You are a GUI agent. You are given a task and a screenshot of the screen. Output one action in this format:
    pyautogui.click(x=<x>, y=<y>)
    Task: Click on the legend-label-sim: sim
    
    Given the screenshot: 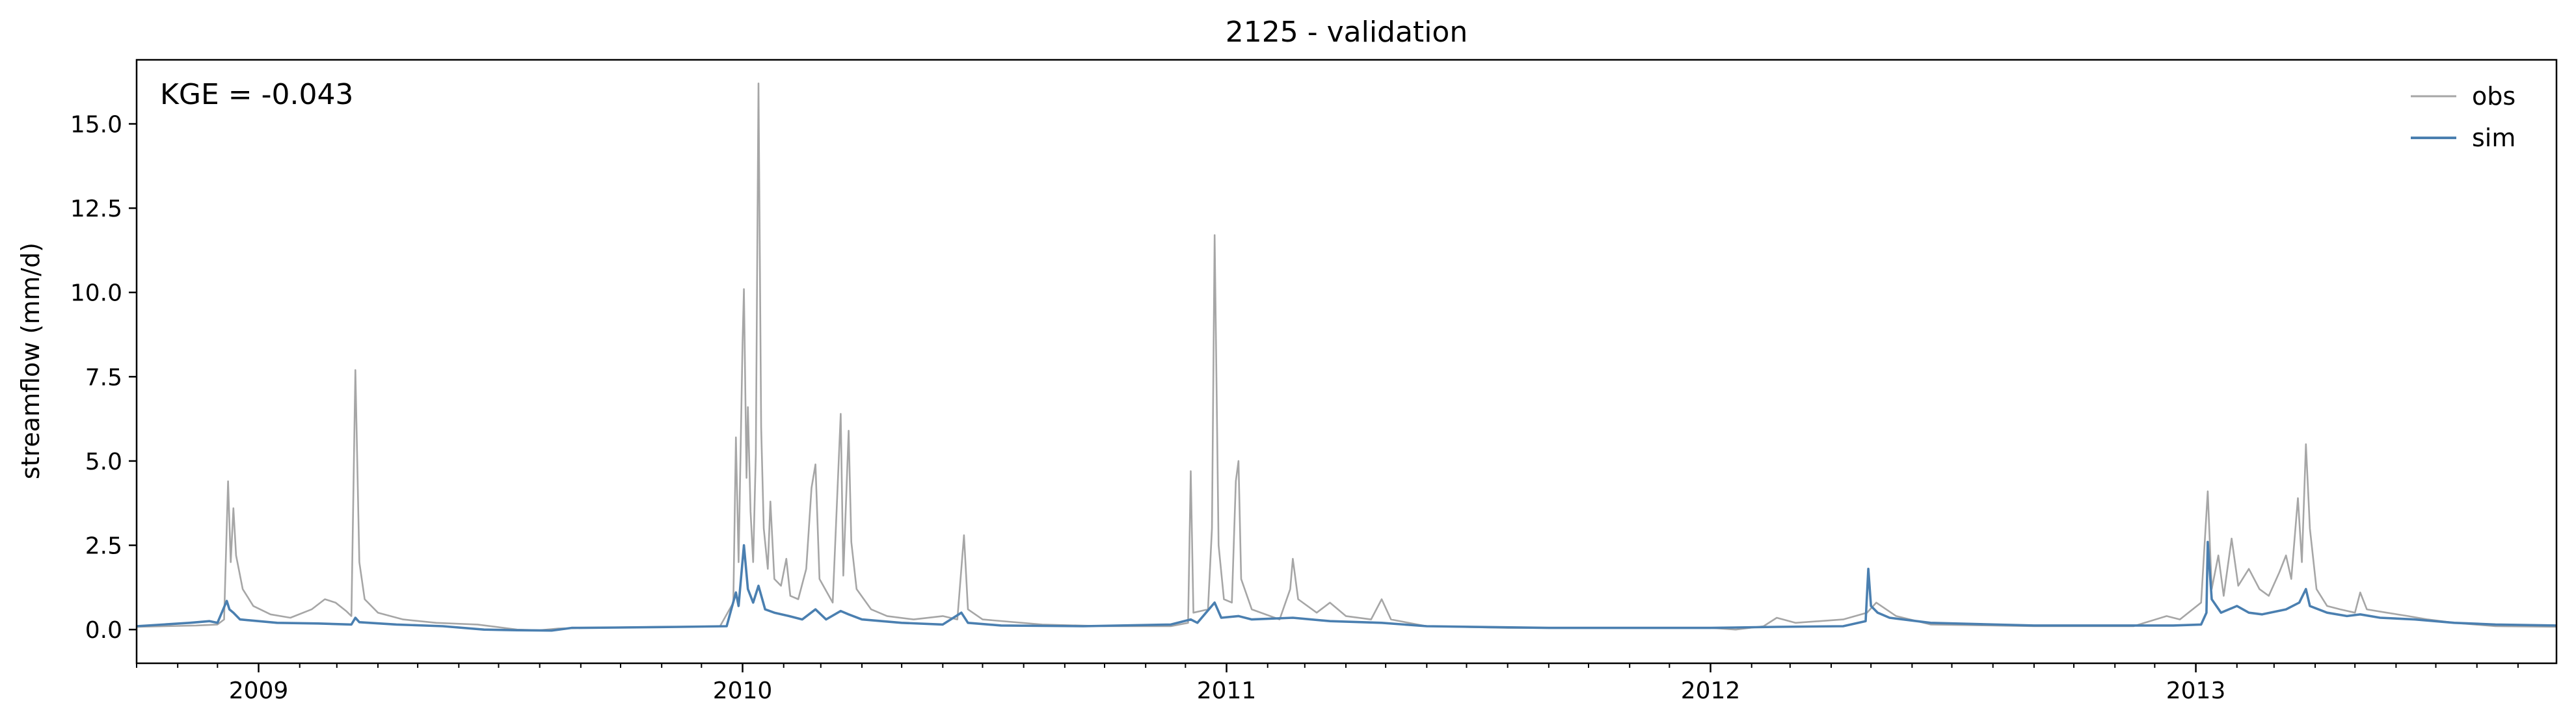 What is the action you would take?
    pyautogui.click(x=2494, y=138)
    